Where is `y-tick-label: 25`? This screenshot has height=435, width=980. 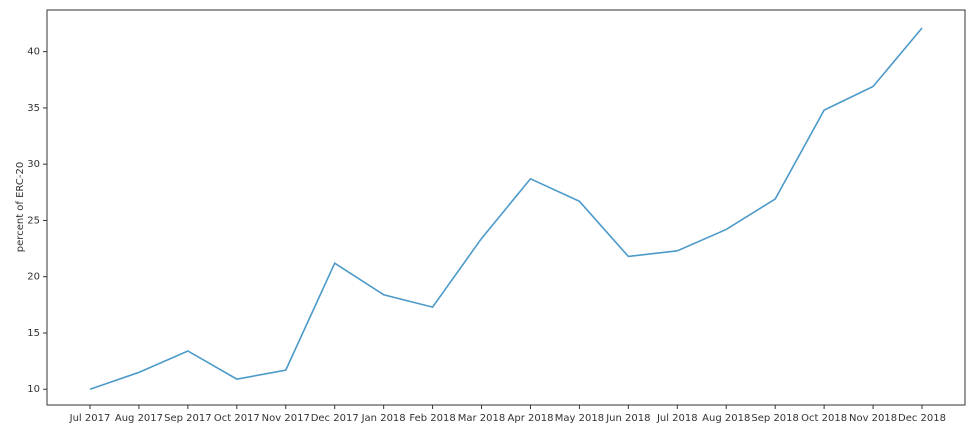
y-tick-label: 25 is located at coordinates (33, 220).